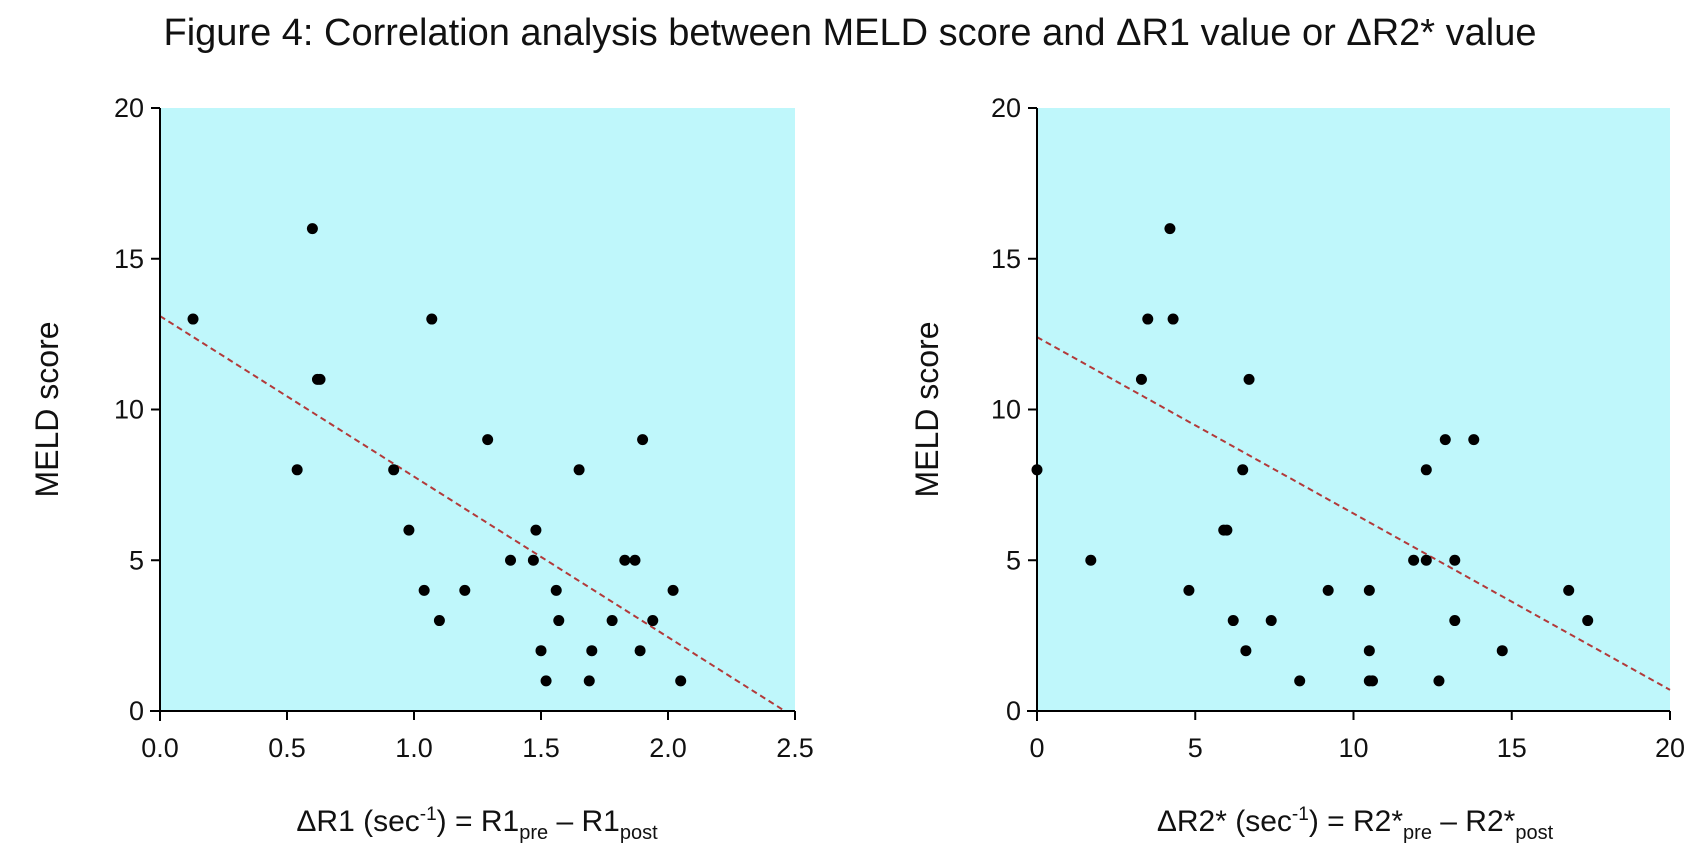 The height and width of the screenshot is (860, 1700). What do you see at coordinates (287, 748) in the screenshot?
I see `x-tick-label: 0.5` at bounding box center [287, 748].